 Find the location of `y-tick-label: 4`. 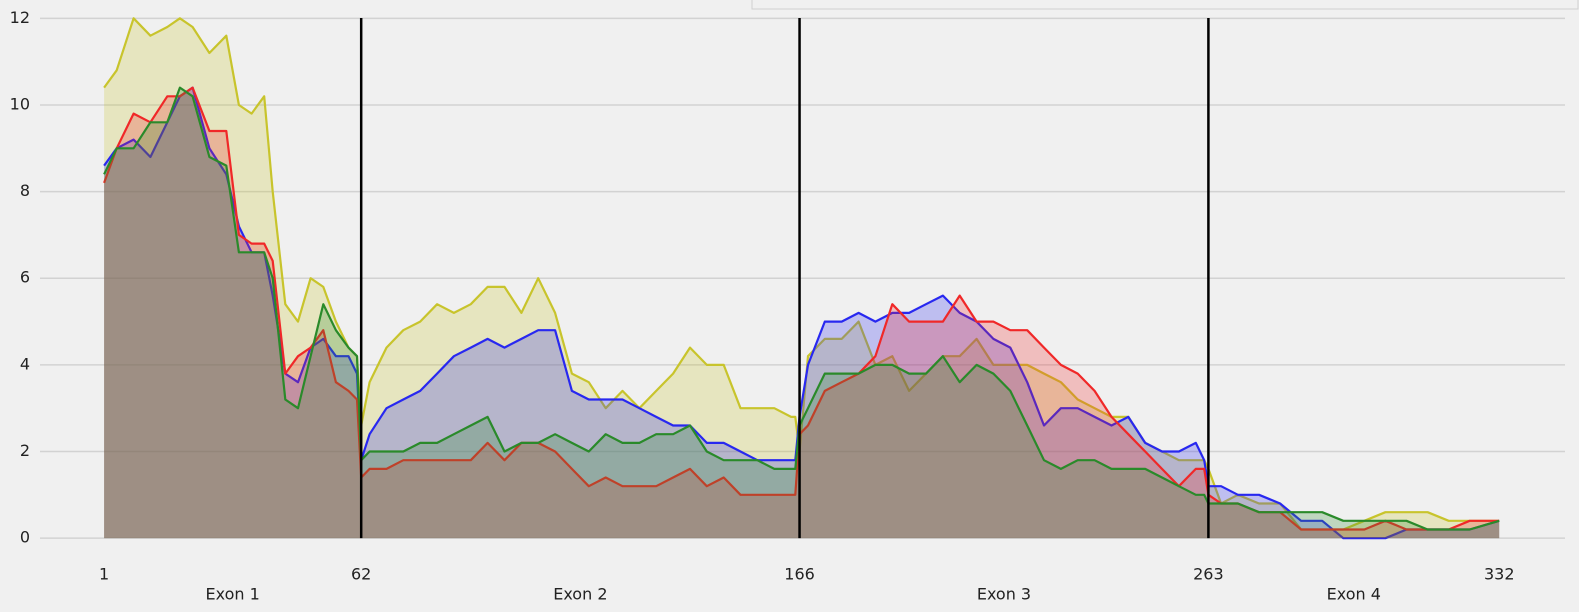

y-tick-label: 4 is located at coordinates (25, 363).